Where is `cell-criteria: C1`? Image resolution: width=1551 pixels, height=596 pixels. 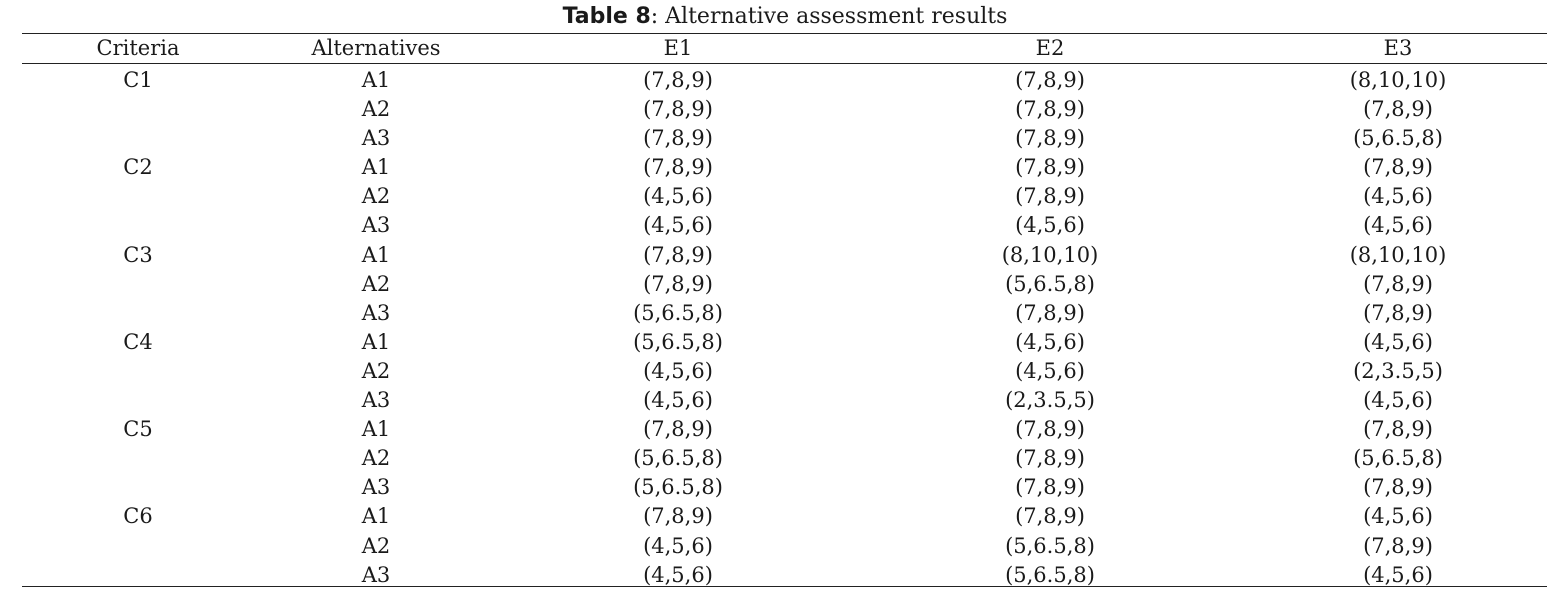 cell-criteria: C1 is located at coordinates (138, 80).